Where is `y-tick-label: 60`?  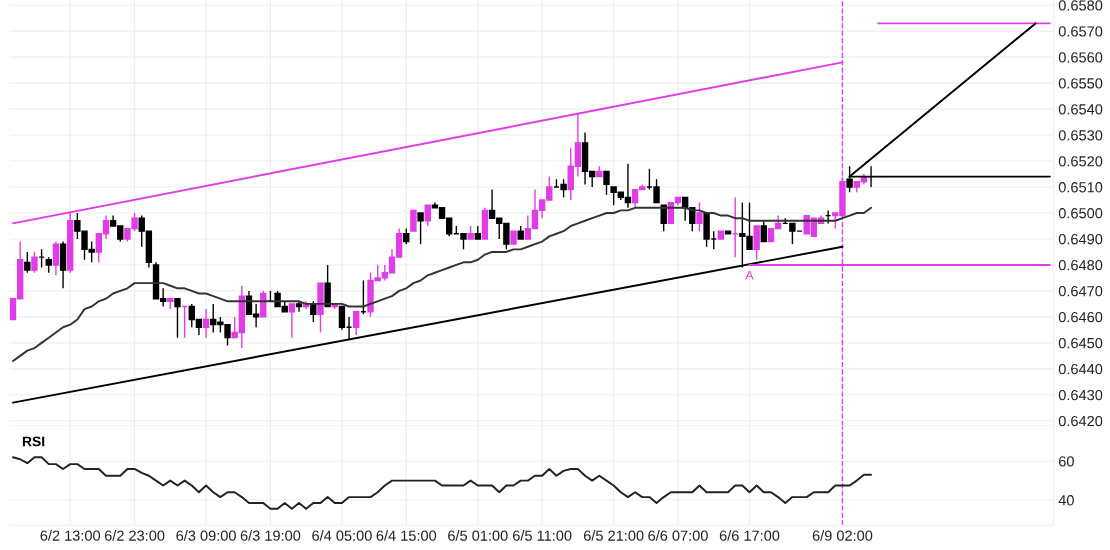 y-tick-label: 60 is located at coordinates (1066, 461).